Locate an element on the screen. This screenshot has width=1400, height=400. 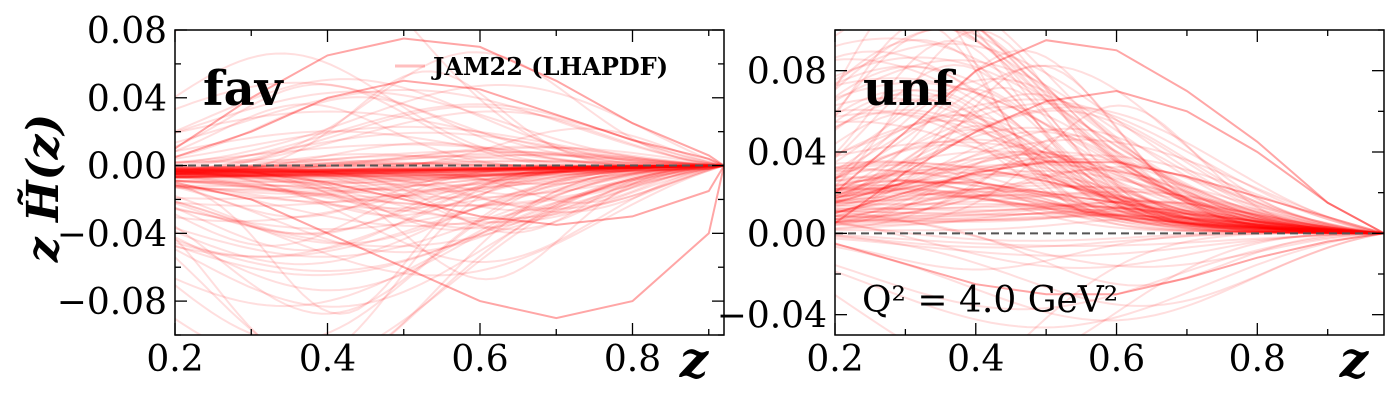
y-axis-label: z H̃(z) is located at coordinates (42, 189).